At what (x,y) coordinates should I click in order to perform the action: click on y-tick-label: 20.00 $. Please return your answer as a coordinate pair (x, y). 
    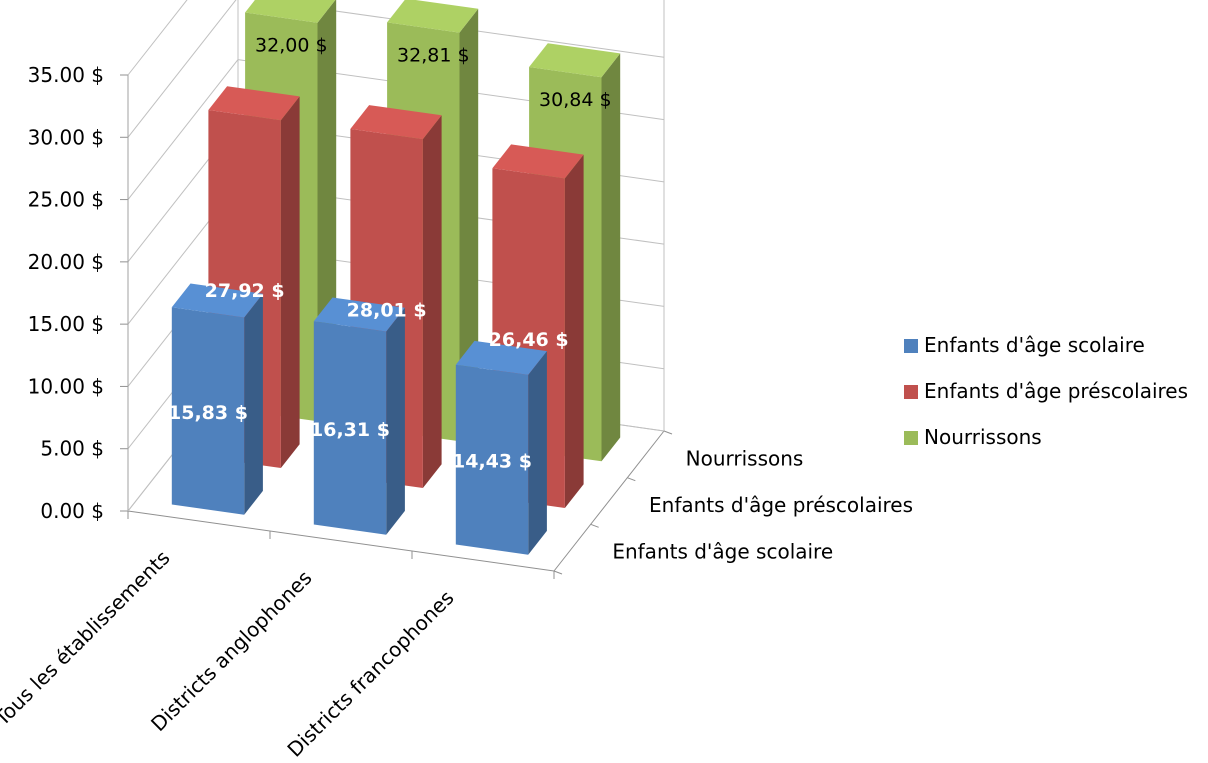
    Looking at the image, I should click on (66, 262).